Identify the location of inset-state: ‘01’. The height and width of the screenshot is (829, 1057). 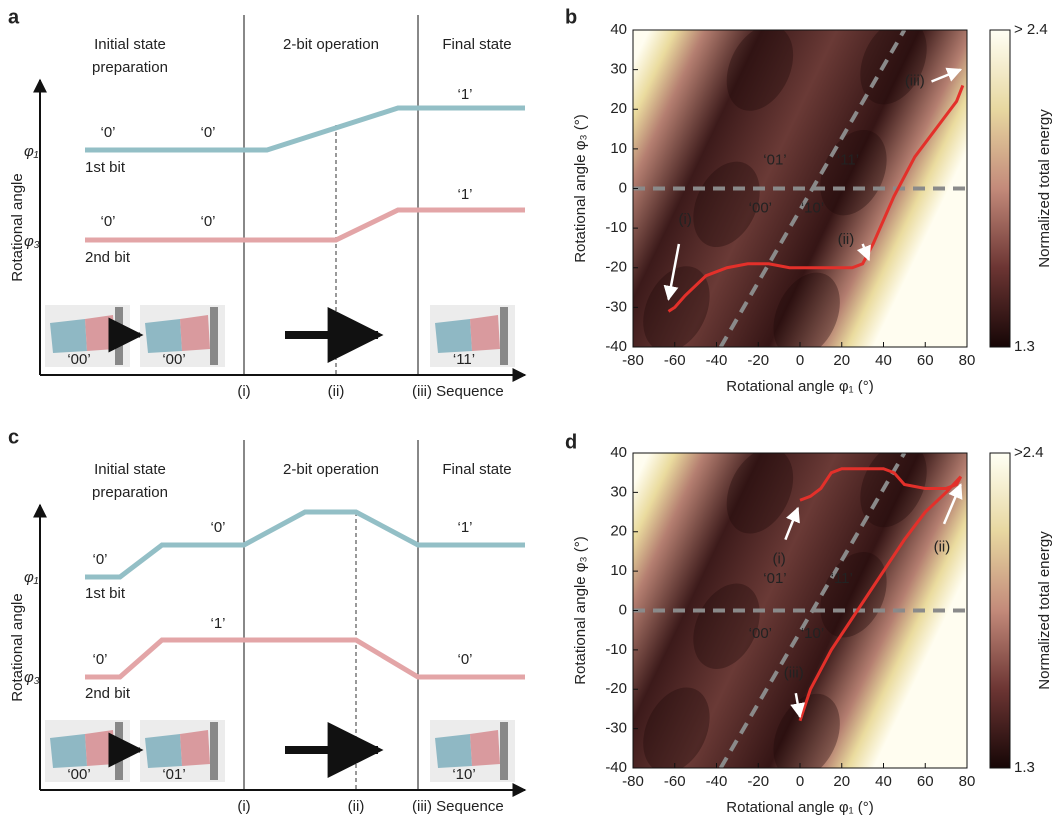
(173, 774).